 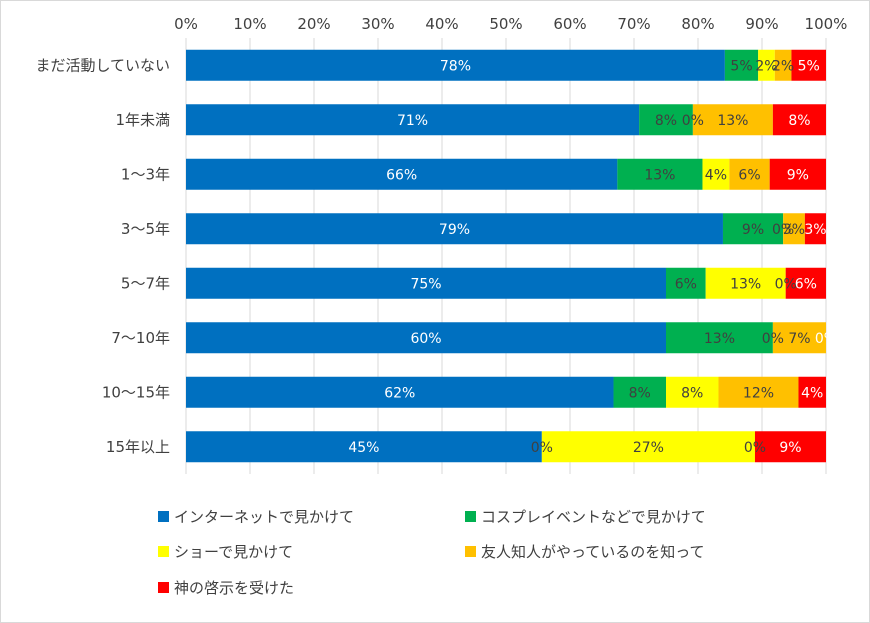 What do you see at coordinates (377, 24) in the screenshot?
I see `x-tick-label: 30%` at bounding box center [377, 24].